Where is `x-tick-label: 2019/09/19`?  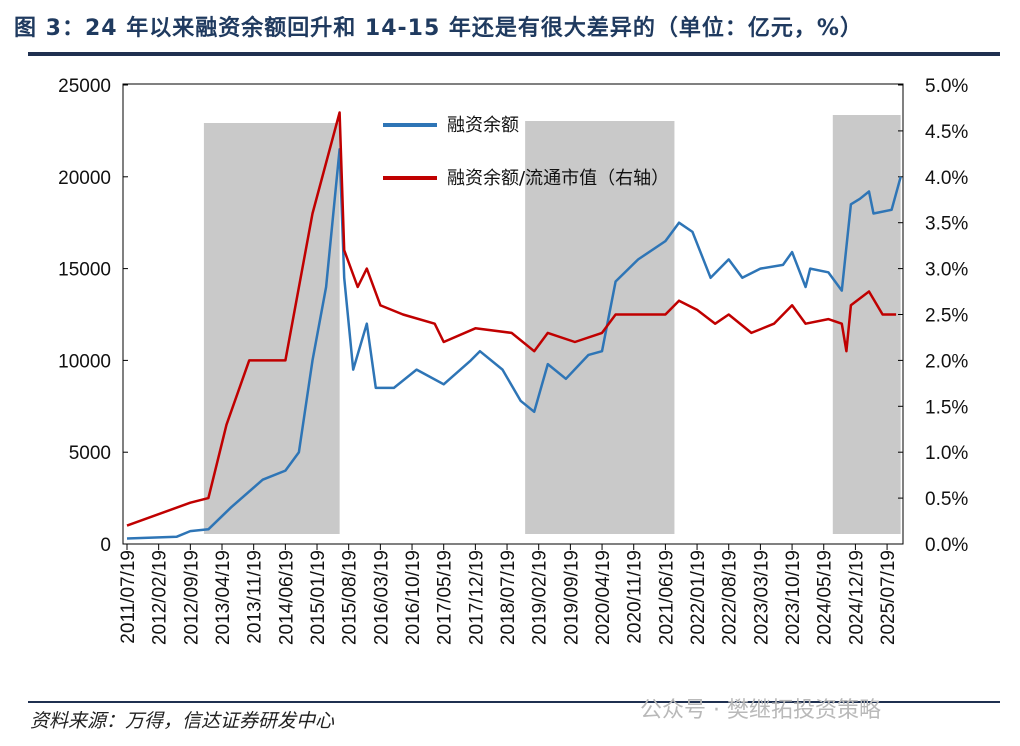 x-tick-label: 2019/09/19 is located at coordinates (571, 597).